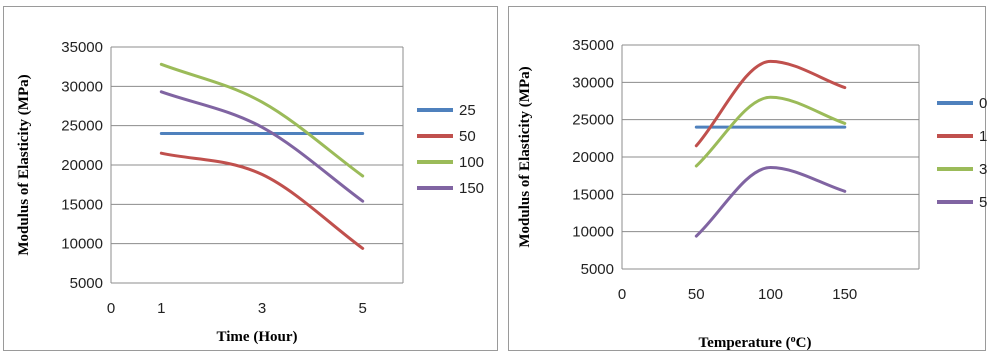  What do you see at coordinates (262, 308) in the screenshot?
I see `x-tick-label: 3` at bounding box center [262, 308].